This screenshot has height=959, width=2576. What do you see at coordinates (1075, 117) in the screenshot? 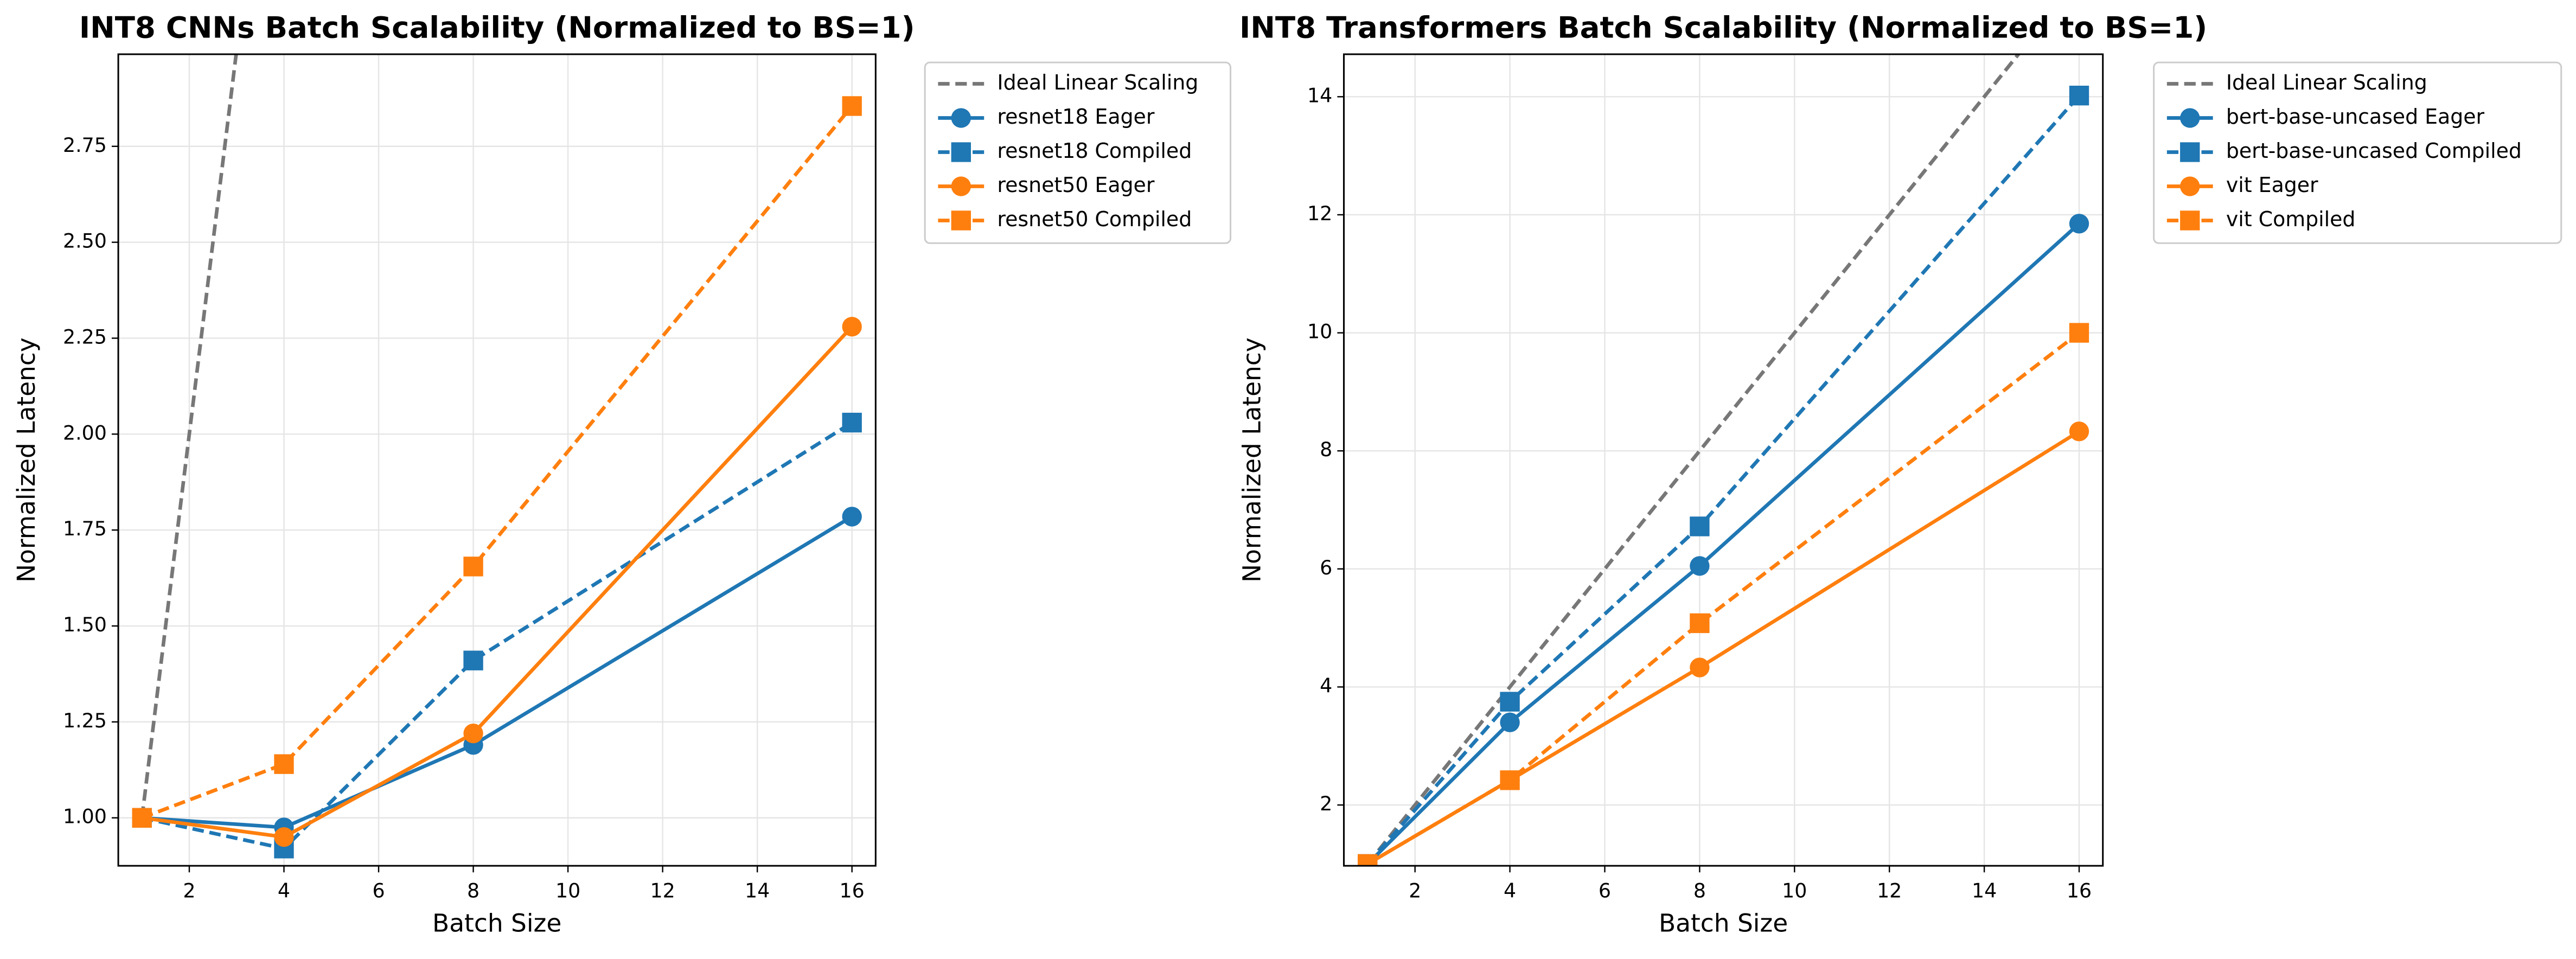
I see `legend-label: resnet18 Eager` at bounding box center [1075, 117].